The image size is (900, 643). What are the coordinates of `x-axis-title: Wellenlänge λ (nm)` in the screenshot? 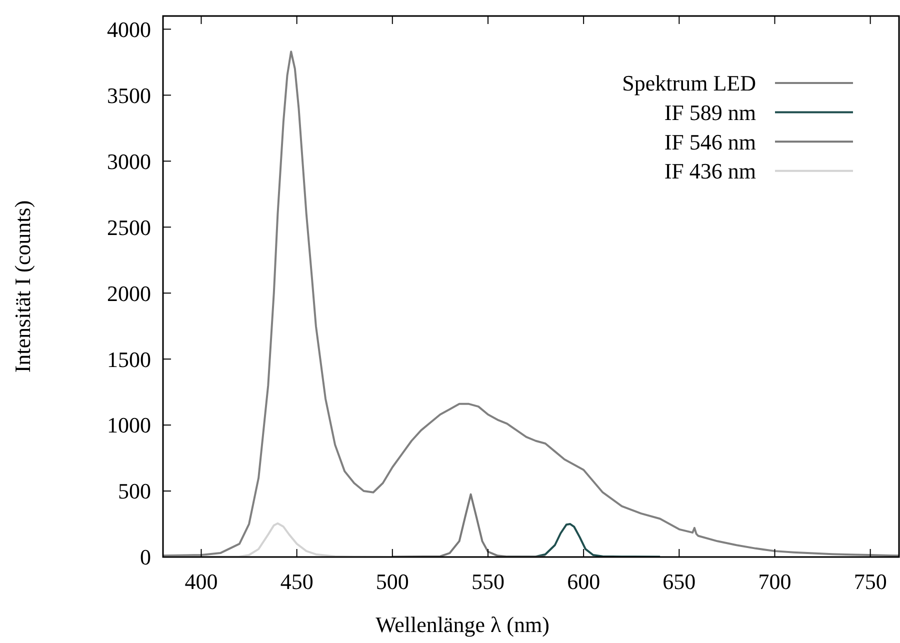 It's located at (463, 624).